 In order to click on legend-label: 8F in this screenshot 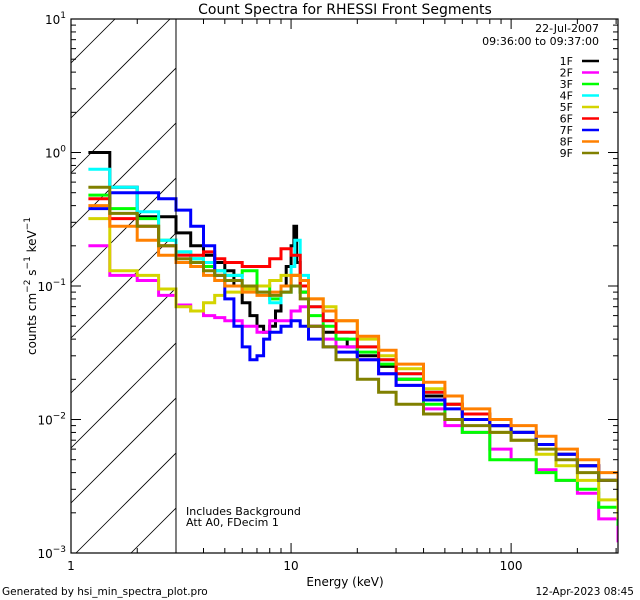, I will do `click(566, 142)`.